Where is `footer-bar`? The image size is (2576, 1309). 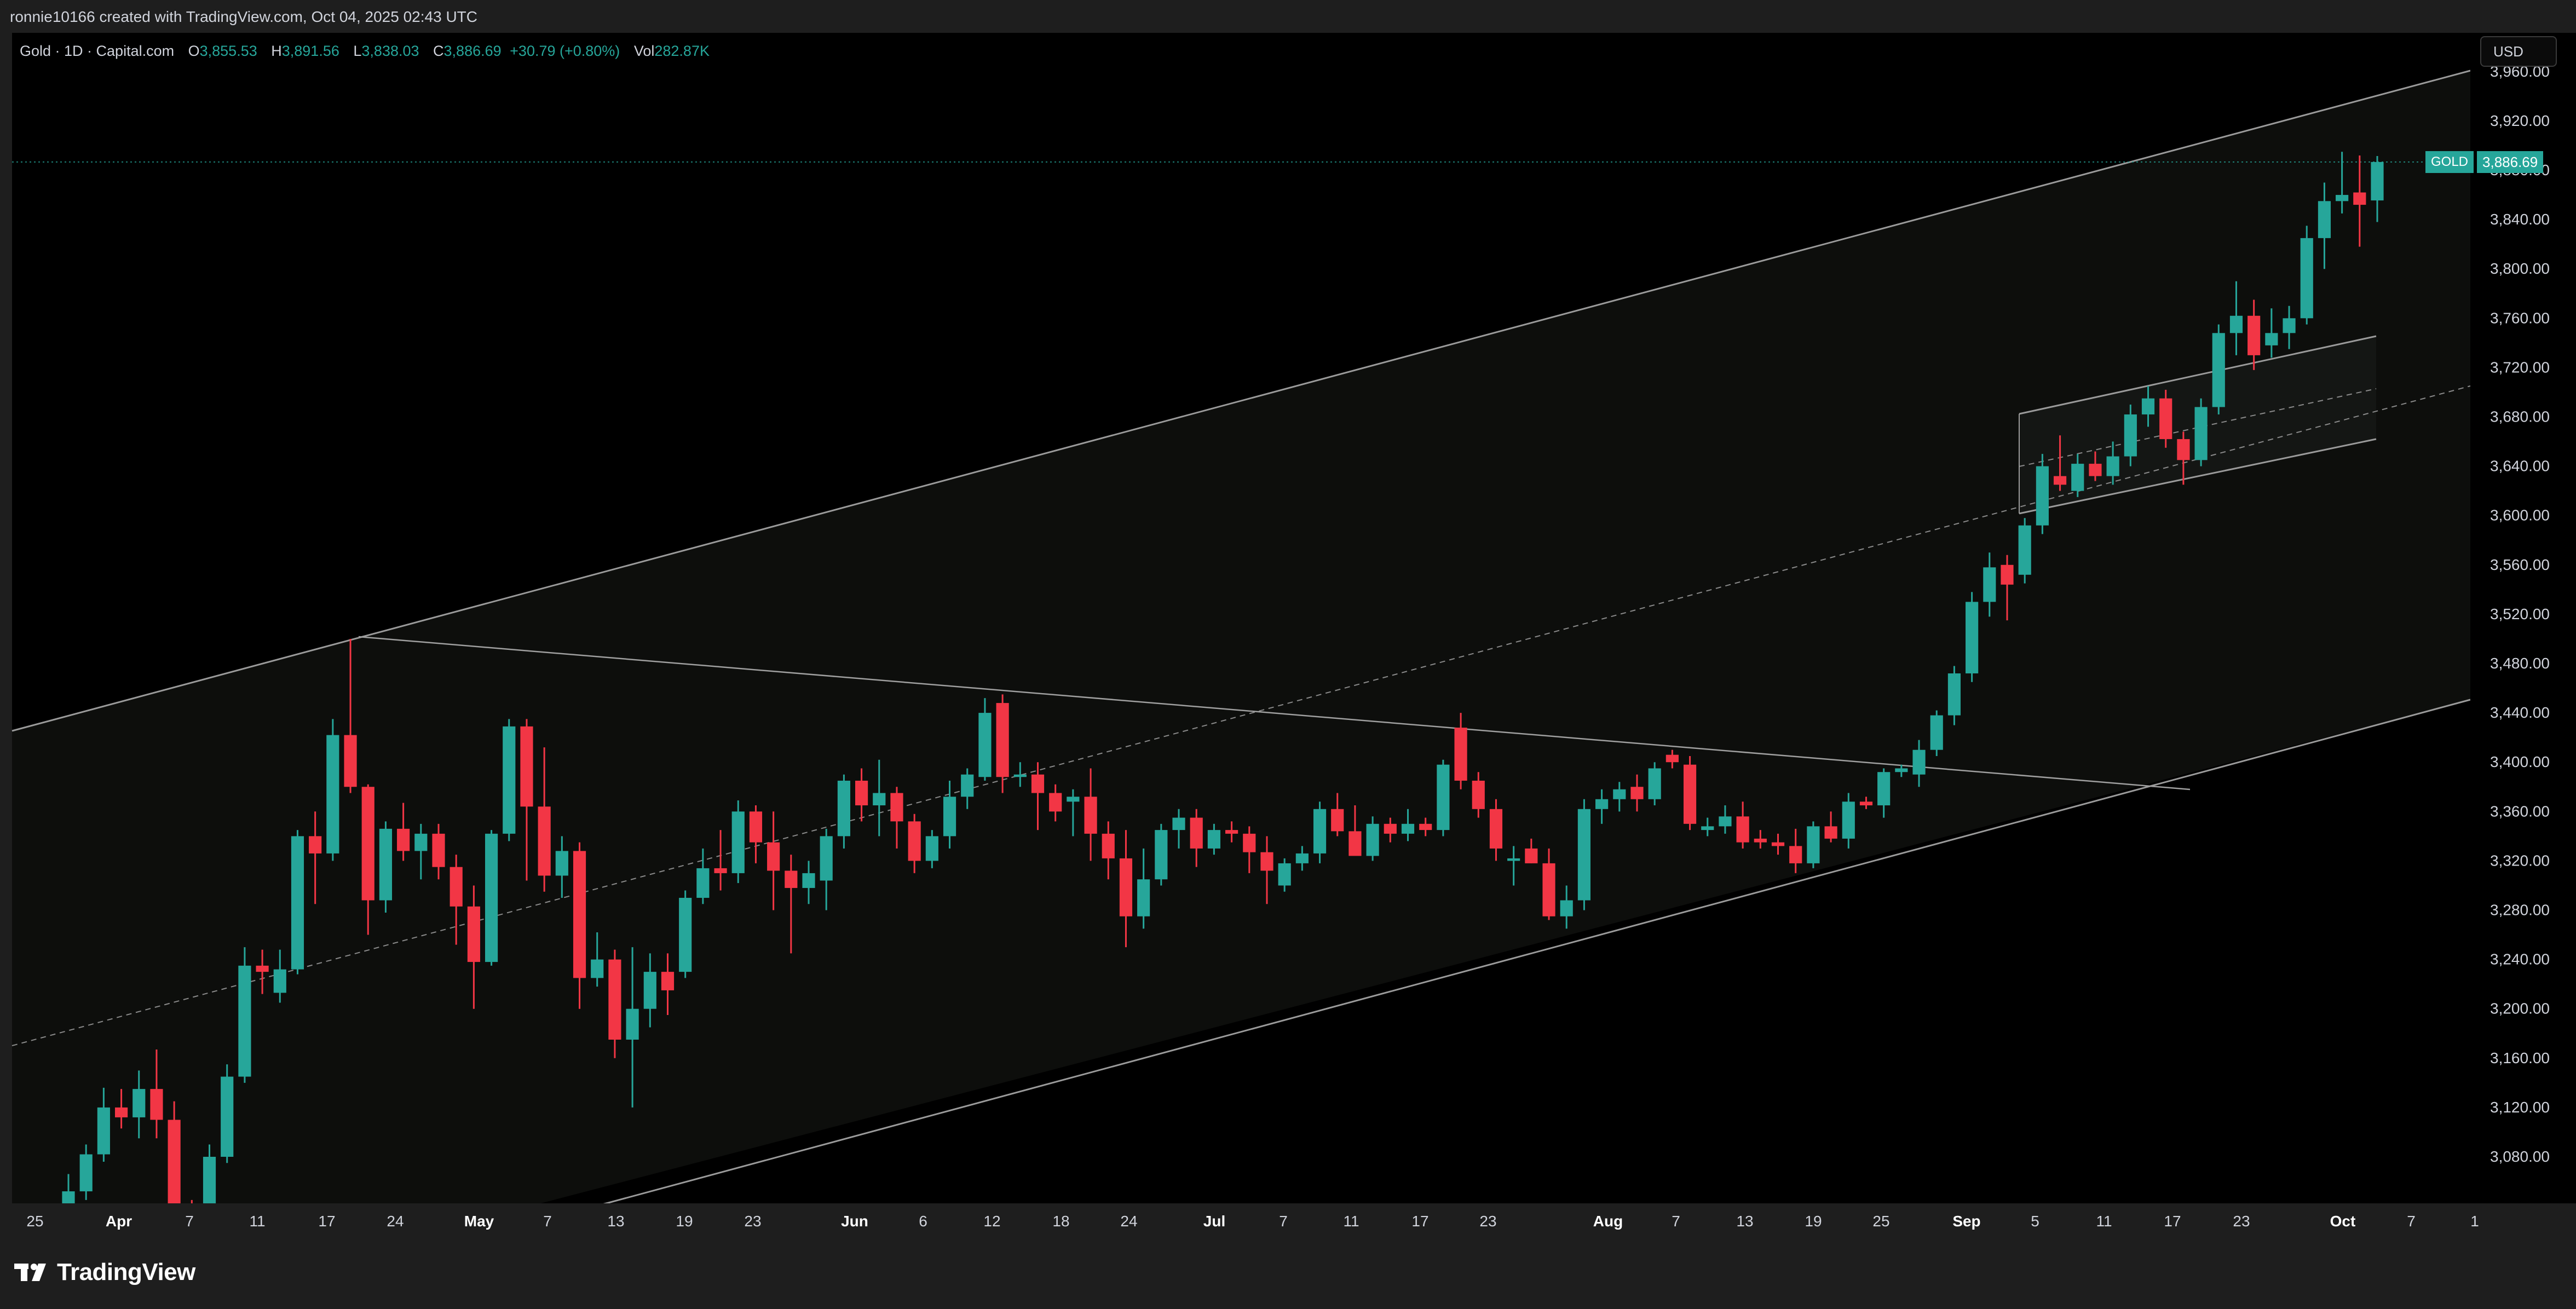 footer-bar is located at coordinates (1288, 1272).